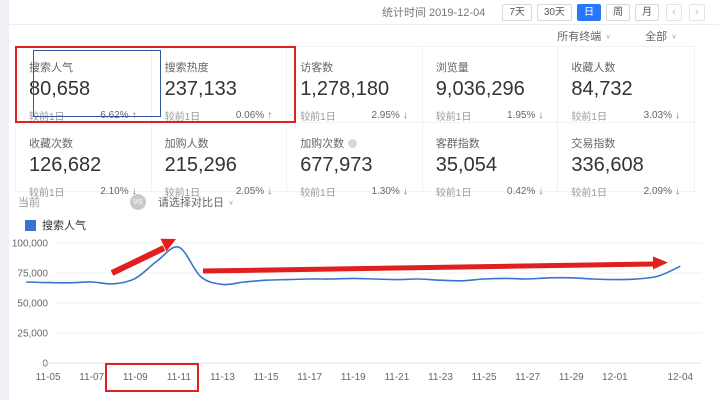 The height and width of the screenshot is (405, 719). I want to click on chevron-down-icon: ∨, so click(231, 202).